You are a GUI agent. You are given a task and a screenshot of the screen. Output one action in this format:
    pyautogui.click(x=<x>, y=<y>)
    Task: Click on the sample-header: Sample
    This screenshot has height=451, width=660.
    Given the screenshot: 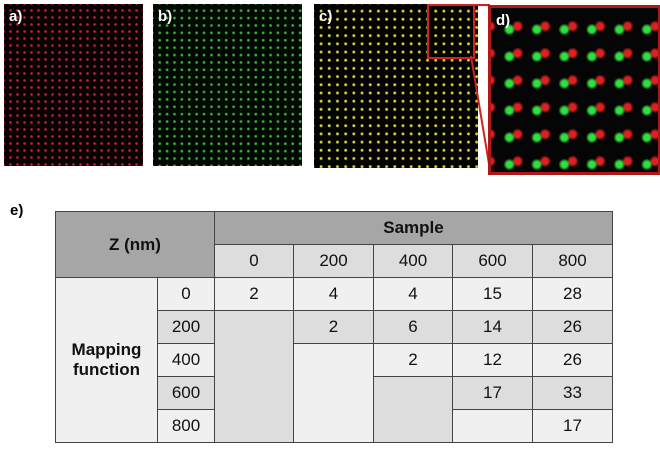 What is the action you would take?
    pyautogui.click(x=413, y=228)
    